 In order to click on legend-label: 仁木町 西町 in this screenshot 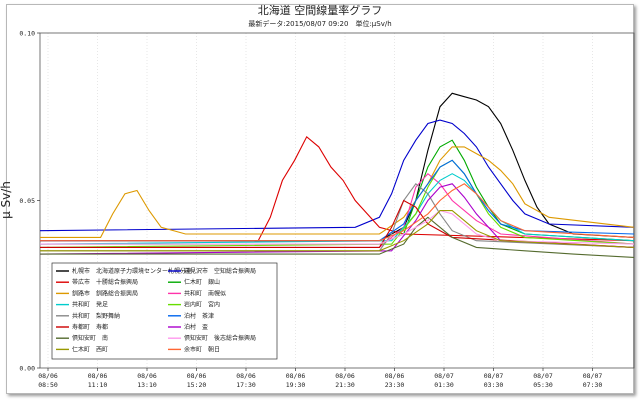, I will do `click(90, 349)`.